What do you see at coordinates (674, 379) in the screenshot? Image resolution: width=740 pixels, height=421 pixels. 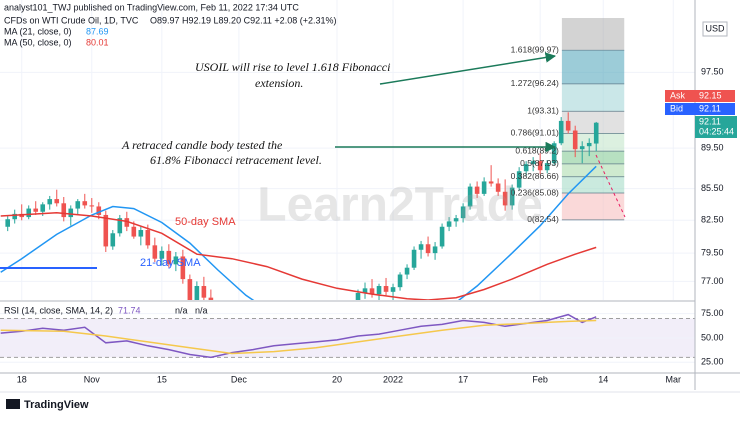 I see `x-tick-label: Mar` at bounding box center [674, 379].